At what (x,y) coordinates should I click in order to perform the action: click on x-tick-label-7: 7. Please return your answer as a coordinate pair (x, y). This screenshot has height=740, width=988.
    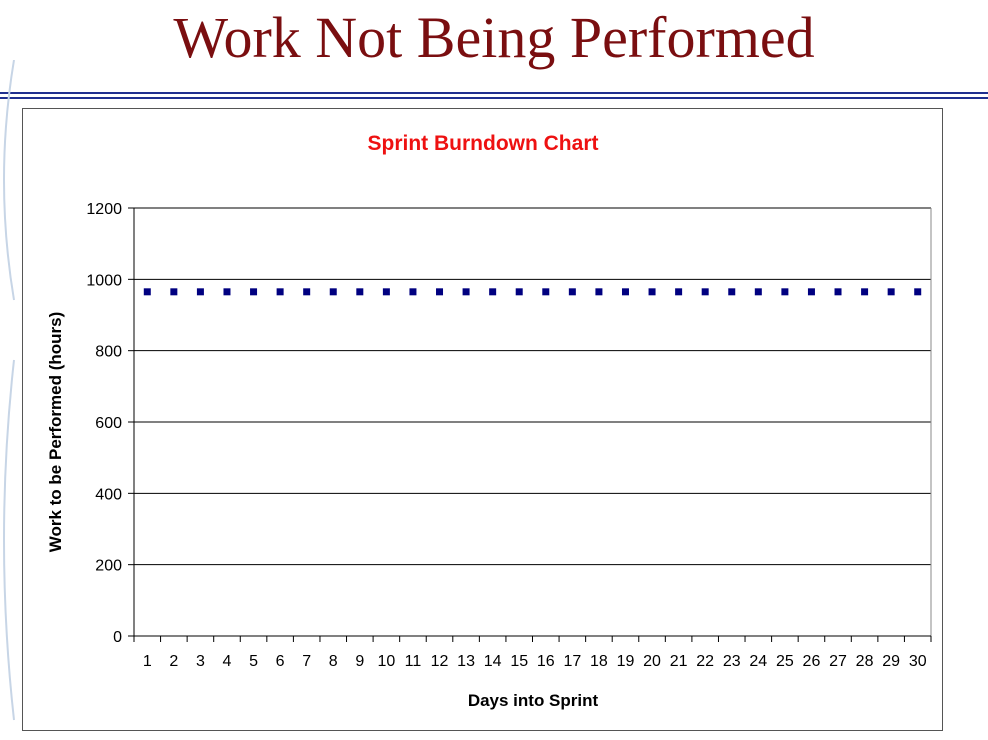
    Looking at the image, I should click on (306, 661).